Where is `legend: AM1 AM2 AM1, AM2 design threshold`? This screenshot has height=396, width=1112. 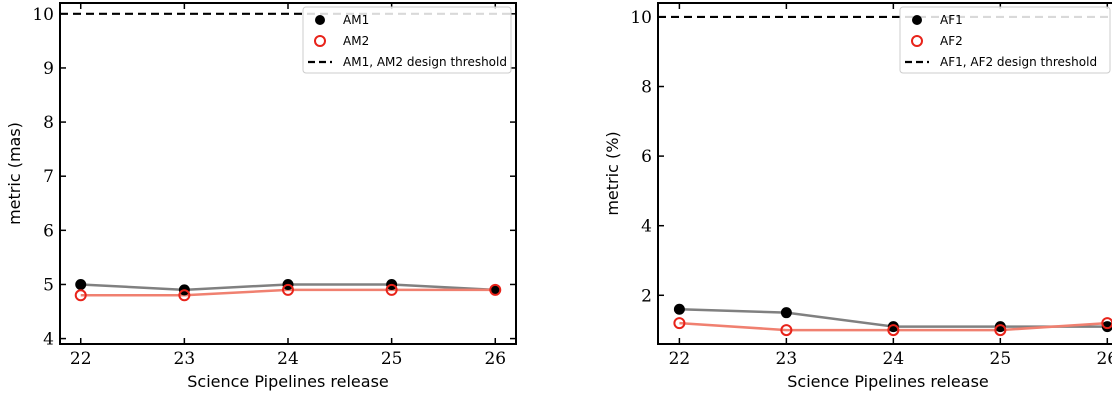 legend: AM1 AM2 AM1, AM2 design threshold is located at coordinates (407, 40).